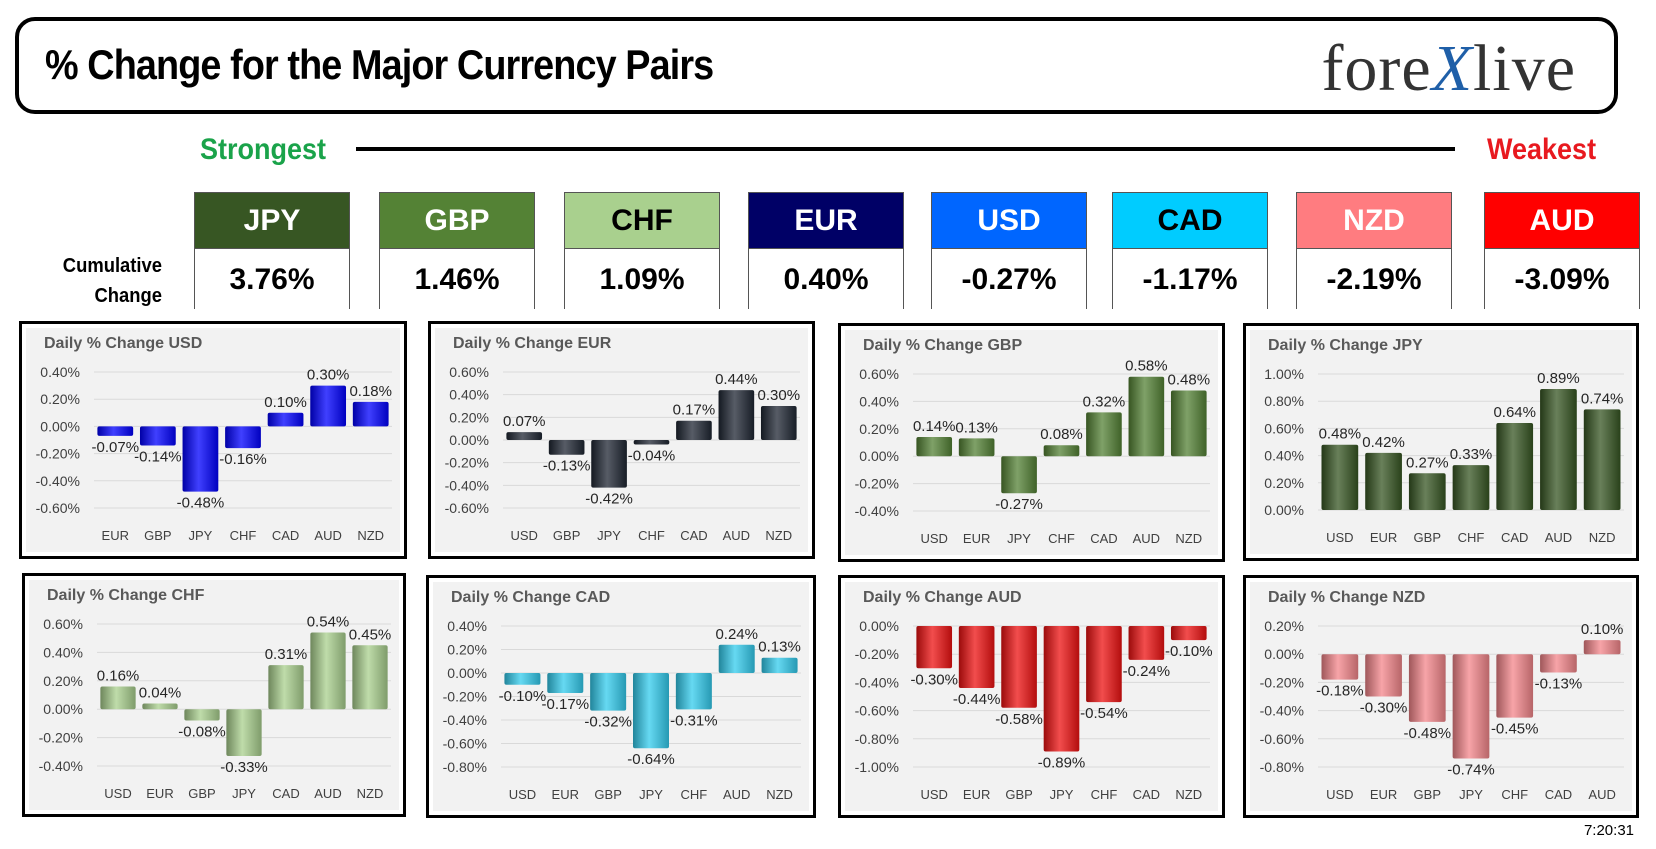  I want to click on bar-usd, so click(118, 698).